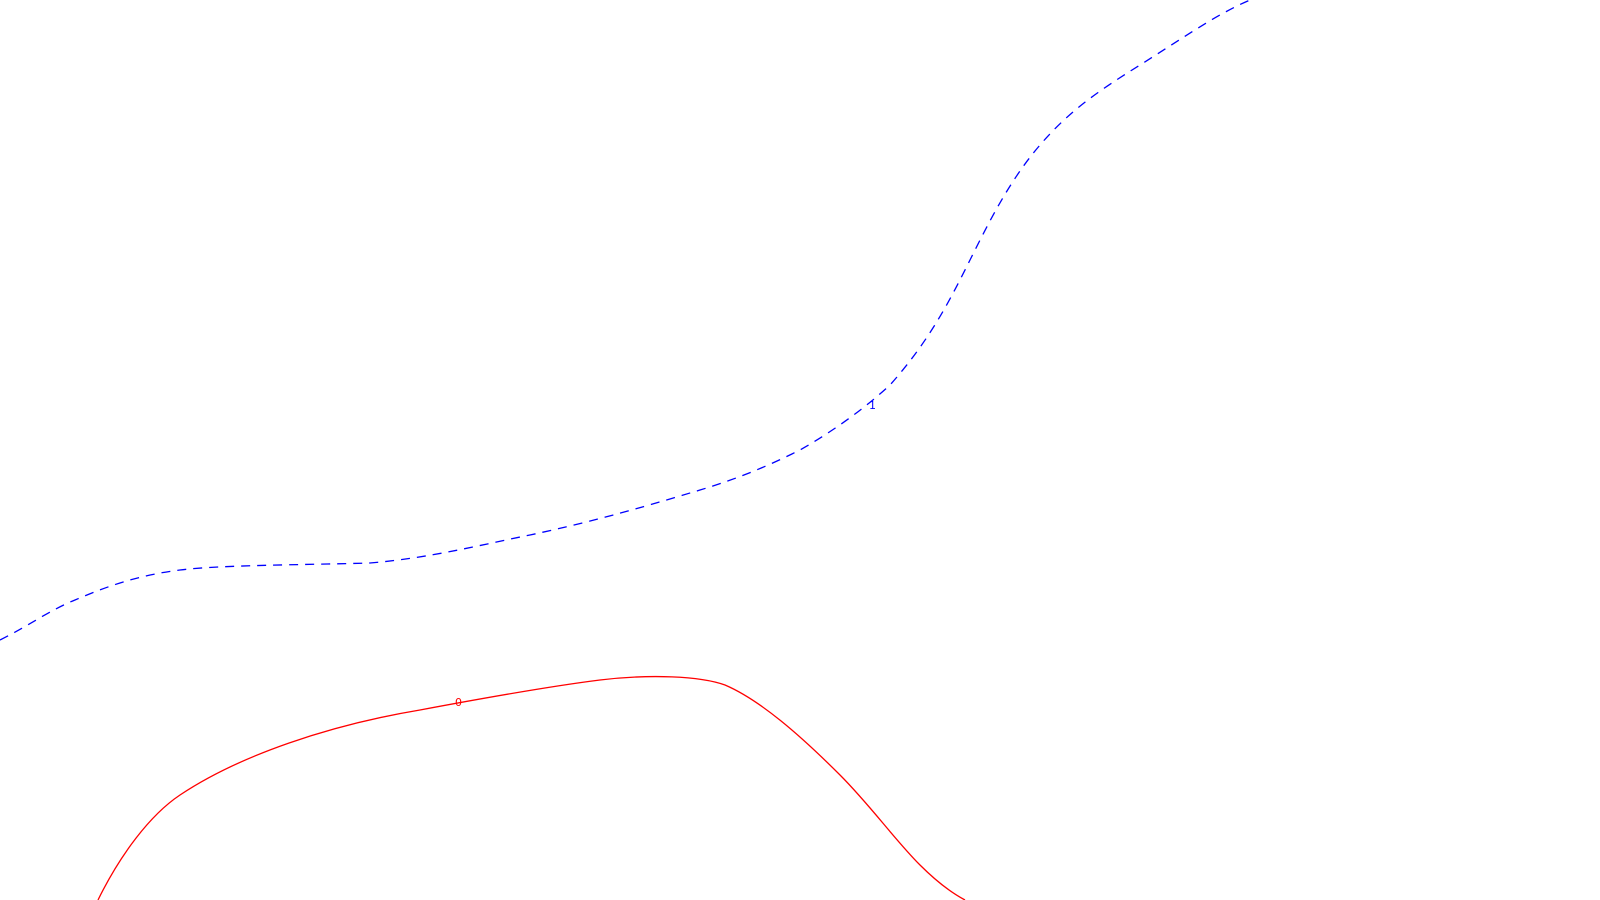 This screenshot has width=1600, height=900. I want to click on contour-label-1: 1, so click(872, 405).